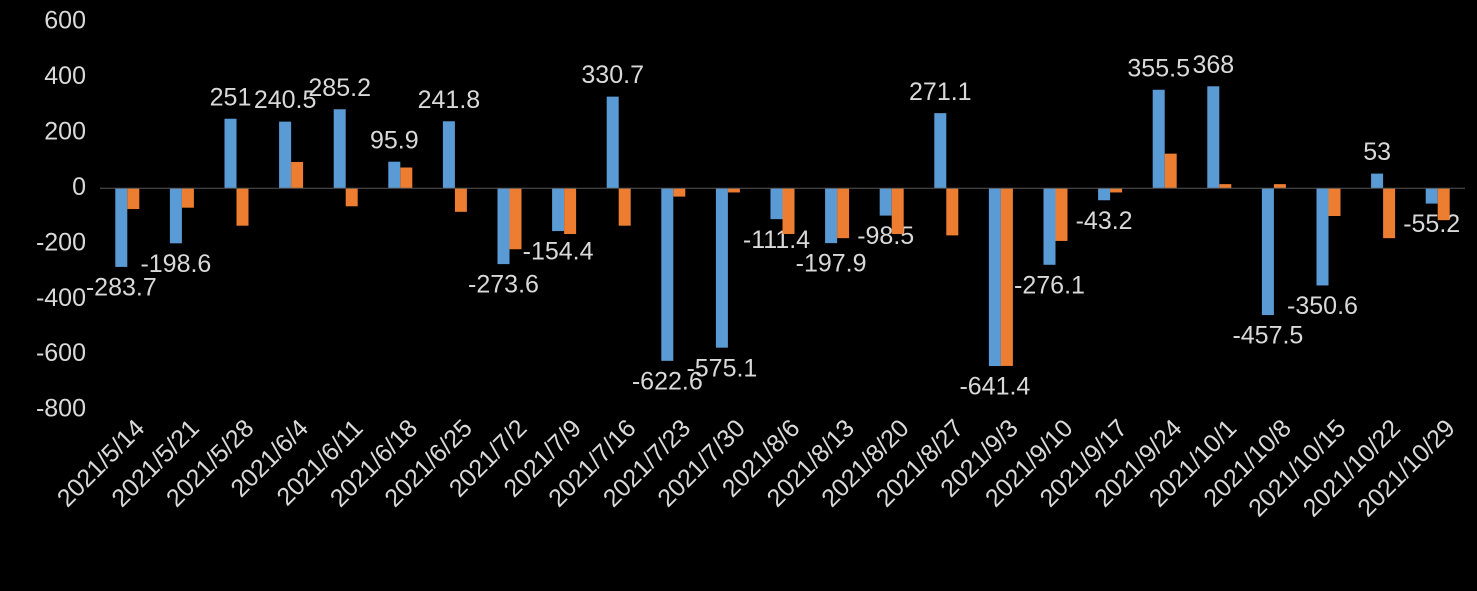 The image size is (1477, 591). I want to click on y-tick-label: 600, so click(65, 21).